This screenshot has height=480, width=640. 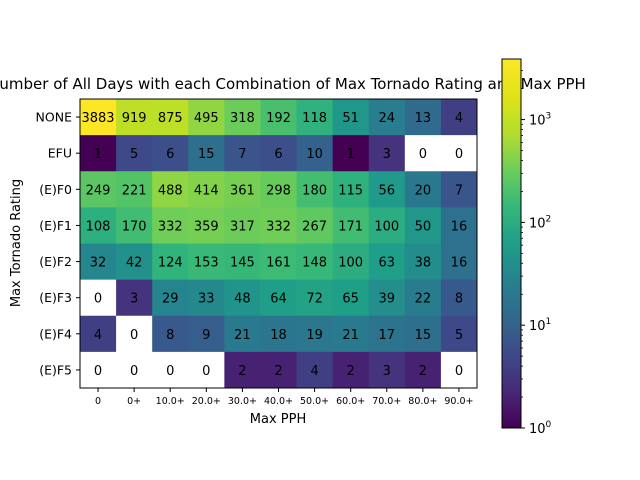 What do you see at coordinates (242, 401) in the screenshot?
I see `x-tick-label: 30.0+` at bounding box center [242, 401].